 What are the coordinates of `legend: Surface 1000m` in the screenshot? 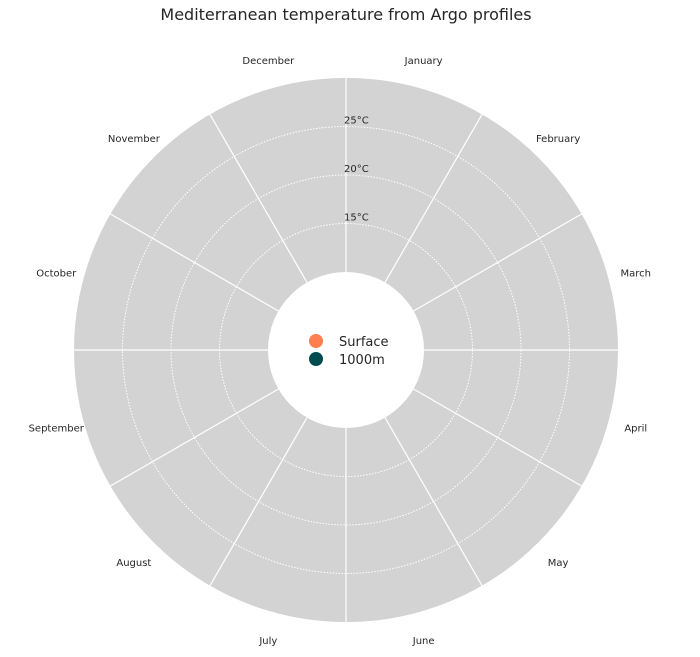 It's located at (349, 351).